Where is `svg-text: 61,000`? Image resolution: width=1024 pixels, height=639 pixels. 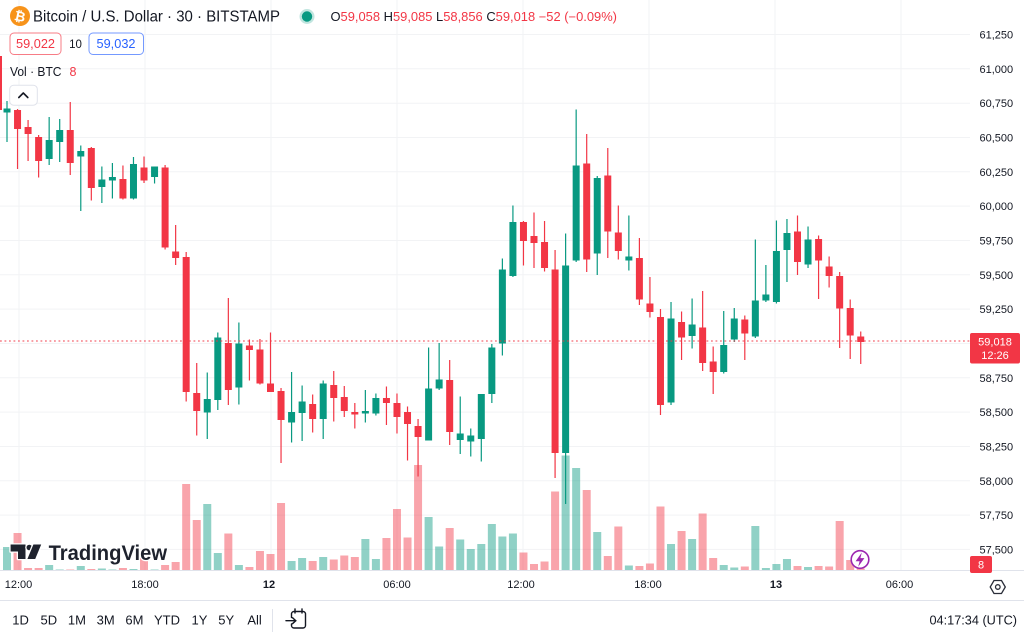
svg-text: 61,000 is located at coordinates (997, 70).